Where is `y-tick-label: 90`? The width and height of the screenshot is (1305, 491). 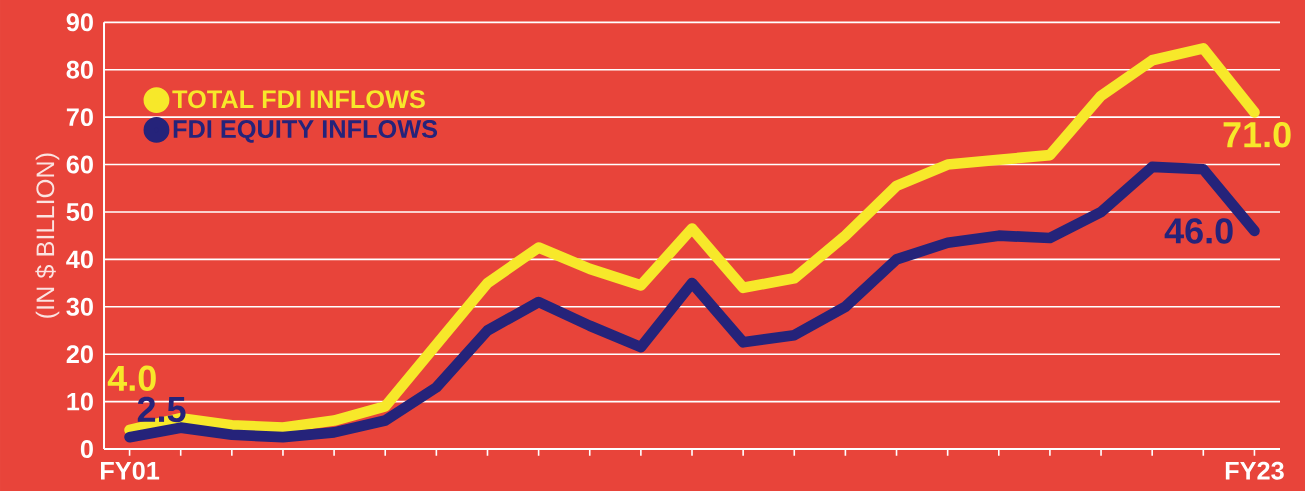
y-tick-label: 90 is located at coordinates (79, 22).